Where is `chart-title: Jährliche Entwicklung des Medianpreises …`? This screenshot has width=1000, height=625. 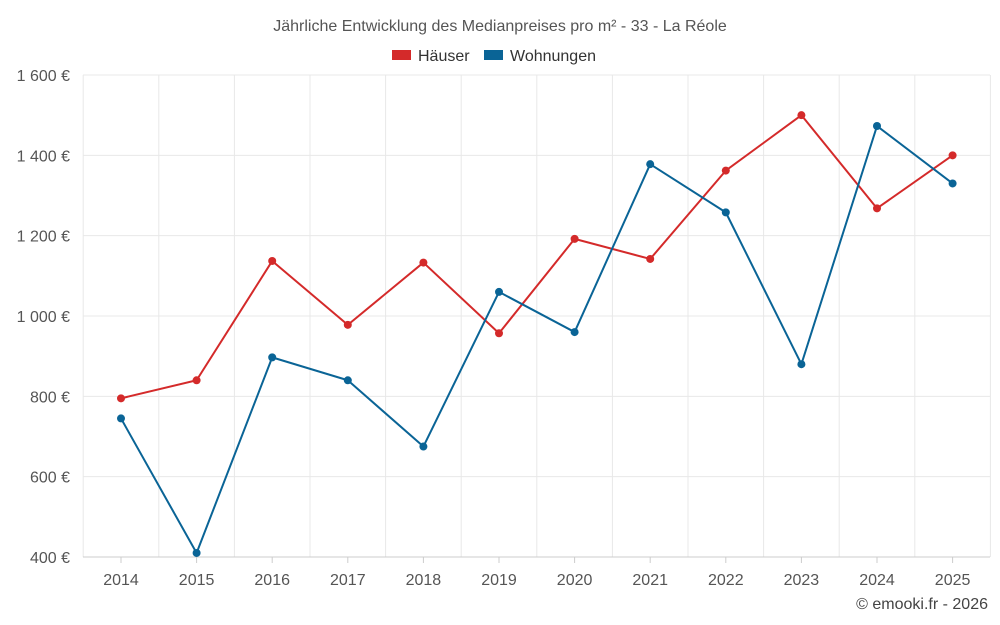 chart-title: Jährliche Entwicklung des Medianpreises … is located at coordinates (500, 26).